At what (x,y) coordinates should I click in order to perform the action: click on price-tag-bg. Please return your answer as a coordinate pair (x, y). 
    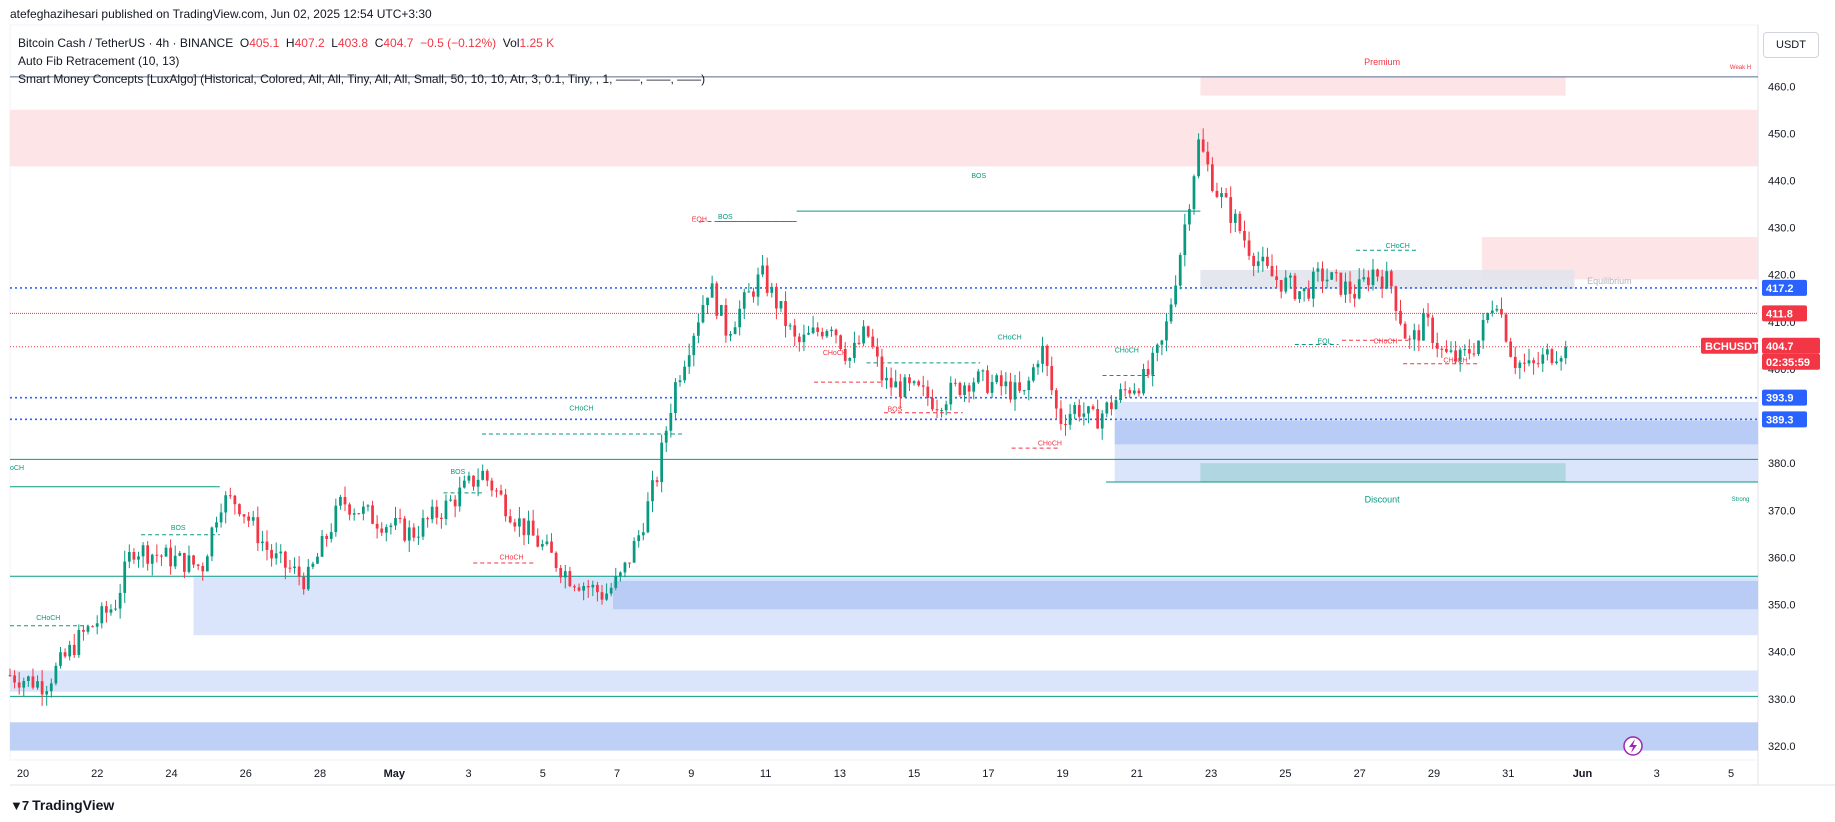
    Looking at the image, I should click on (1791, 361).